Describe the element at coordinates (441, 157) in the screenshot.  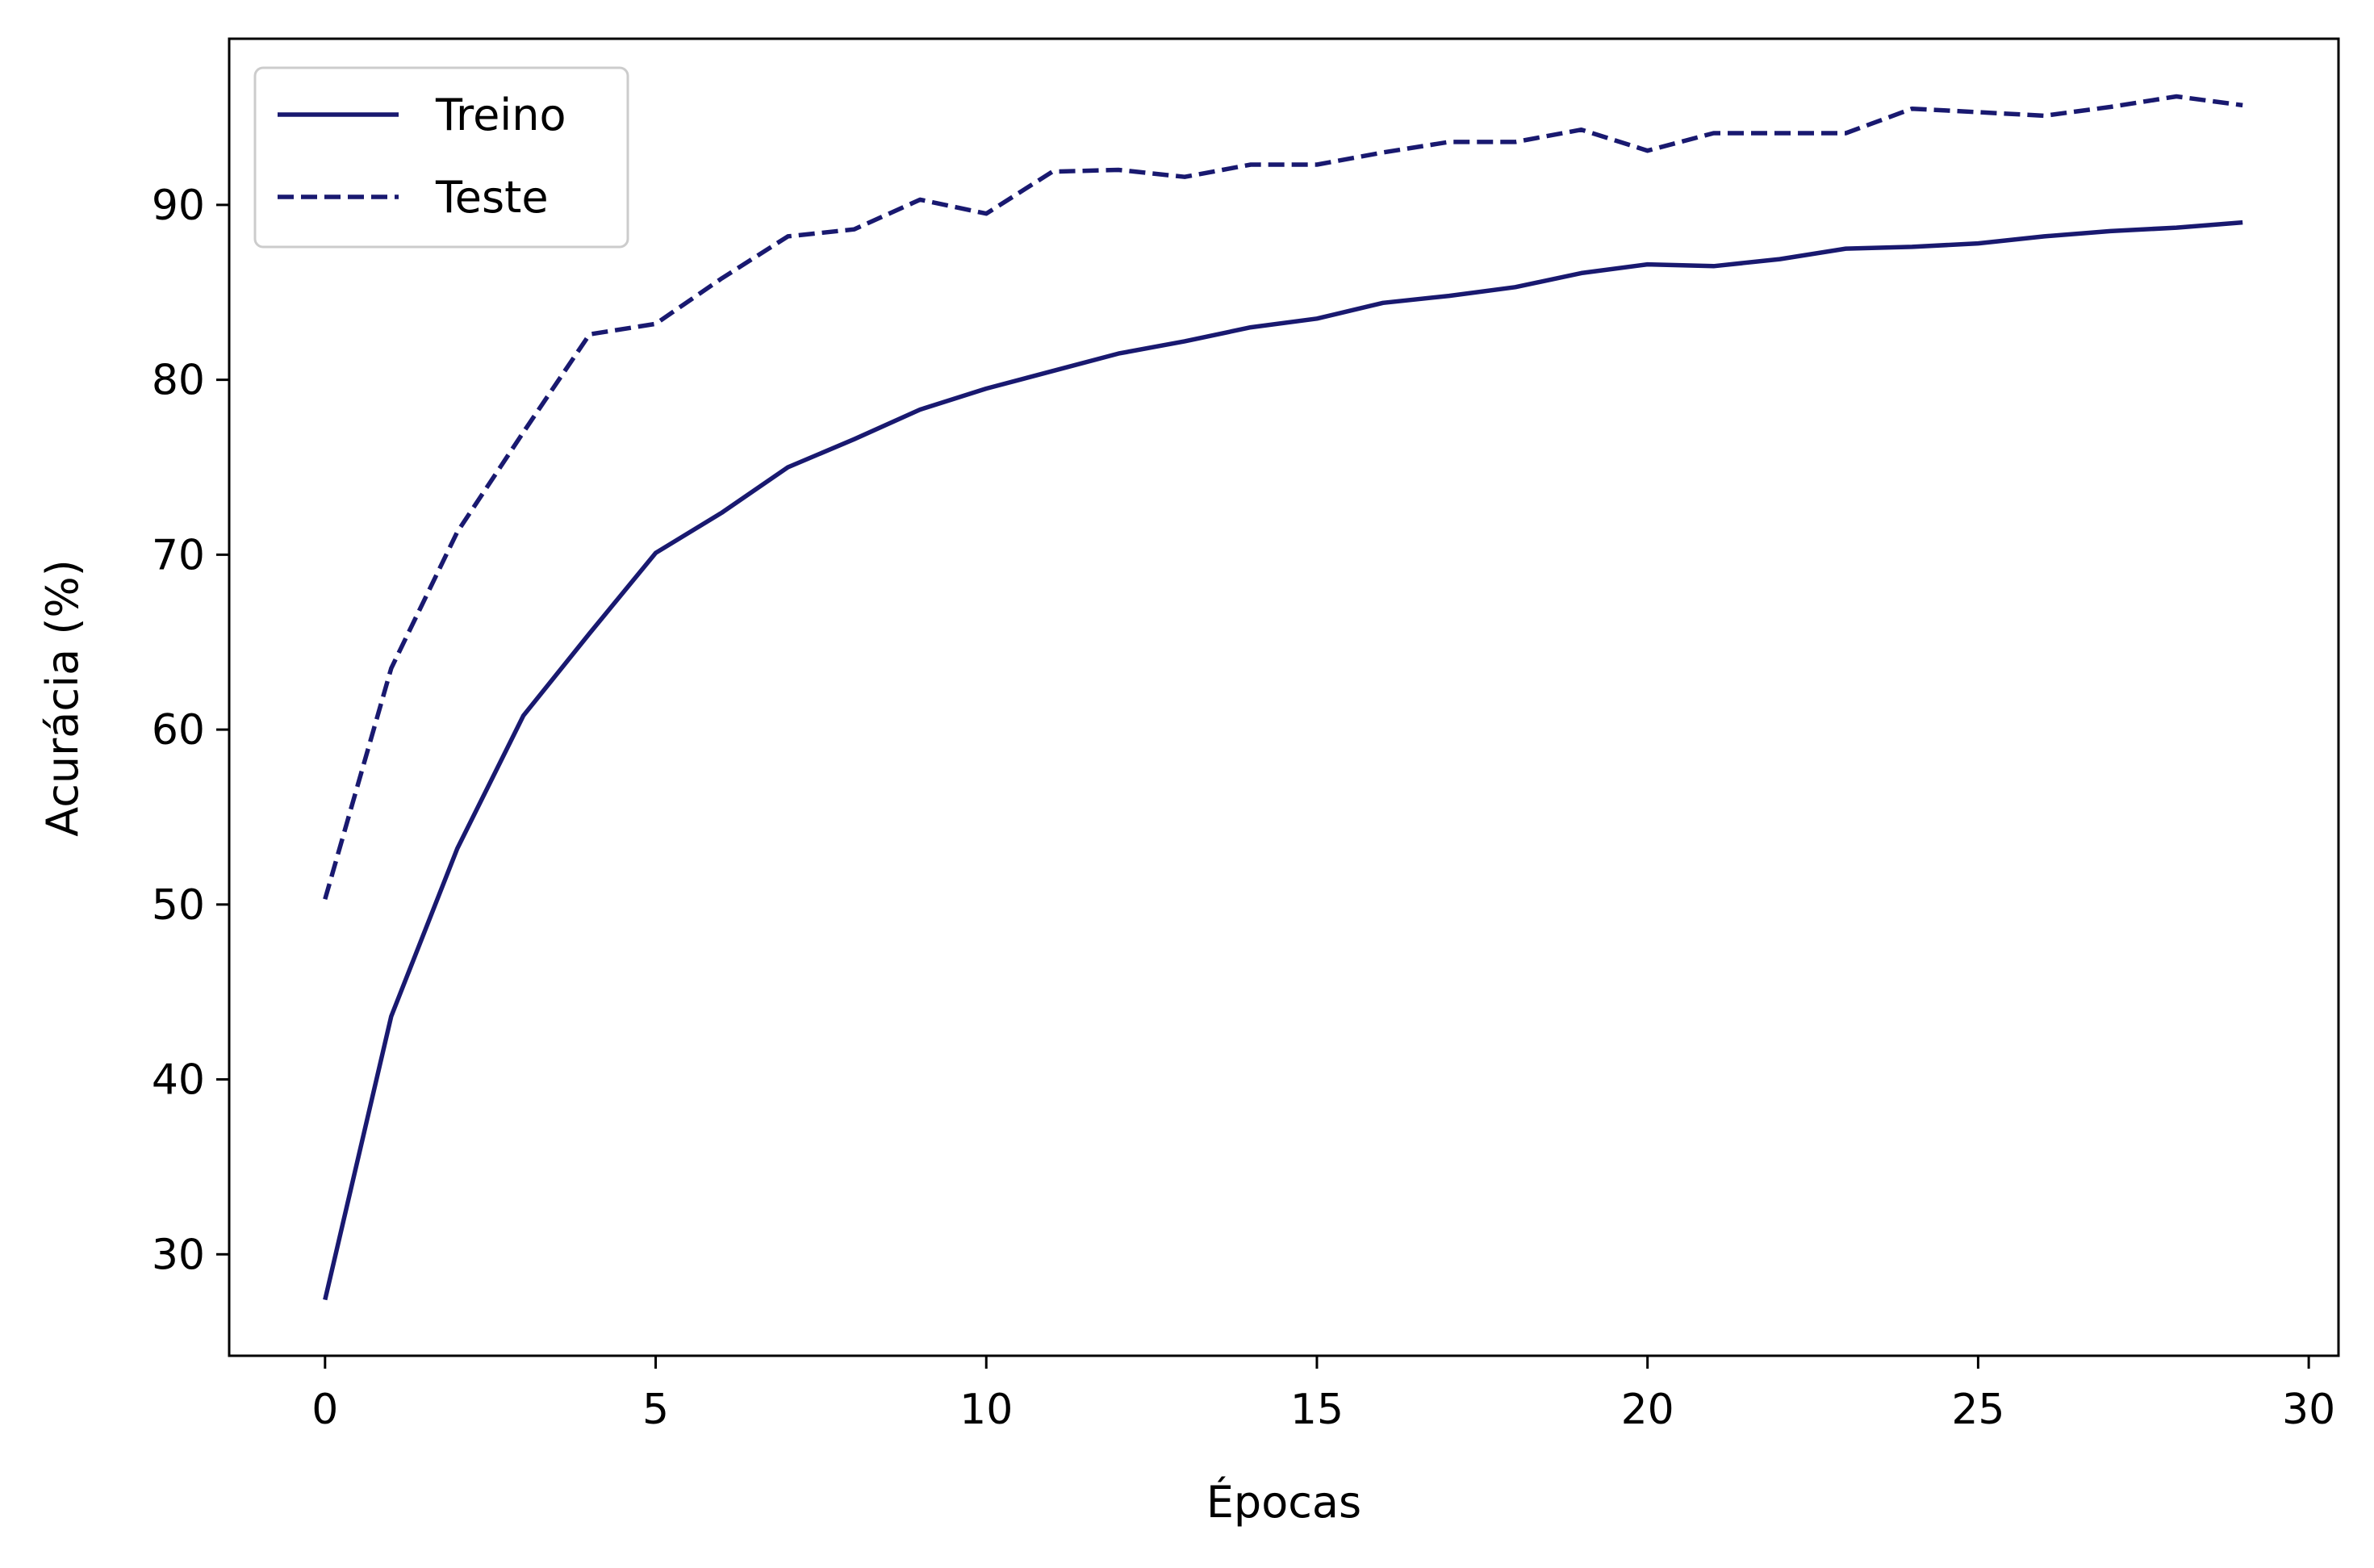
I see `legend: Treino Teste` at that location.